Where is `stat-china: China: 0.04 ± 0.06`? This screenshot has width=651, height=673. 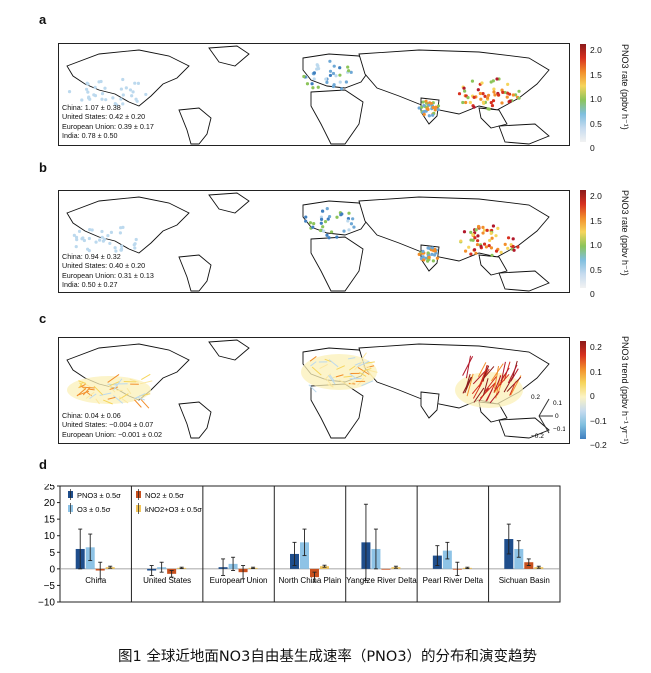
stat-china: China: 0.04 ± 0.06 is located at coordinates (91, 415).